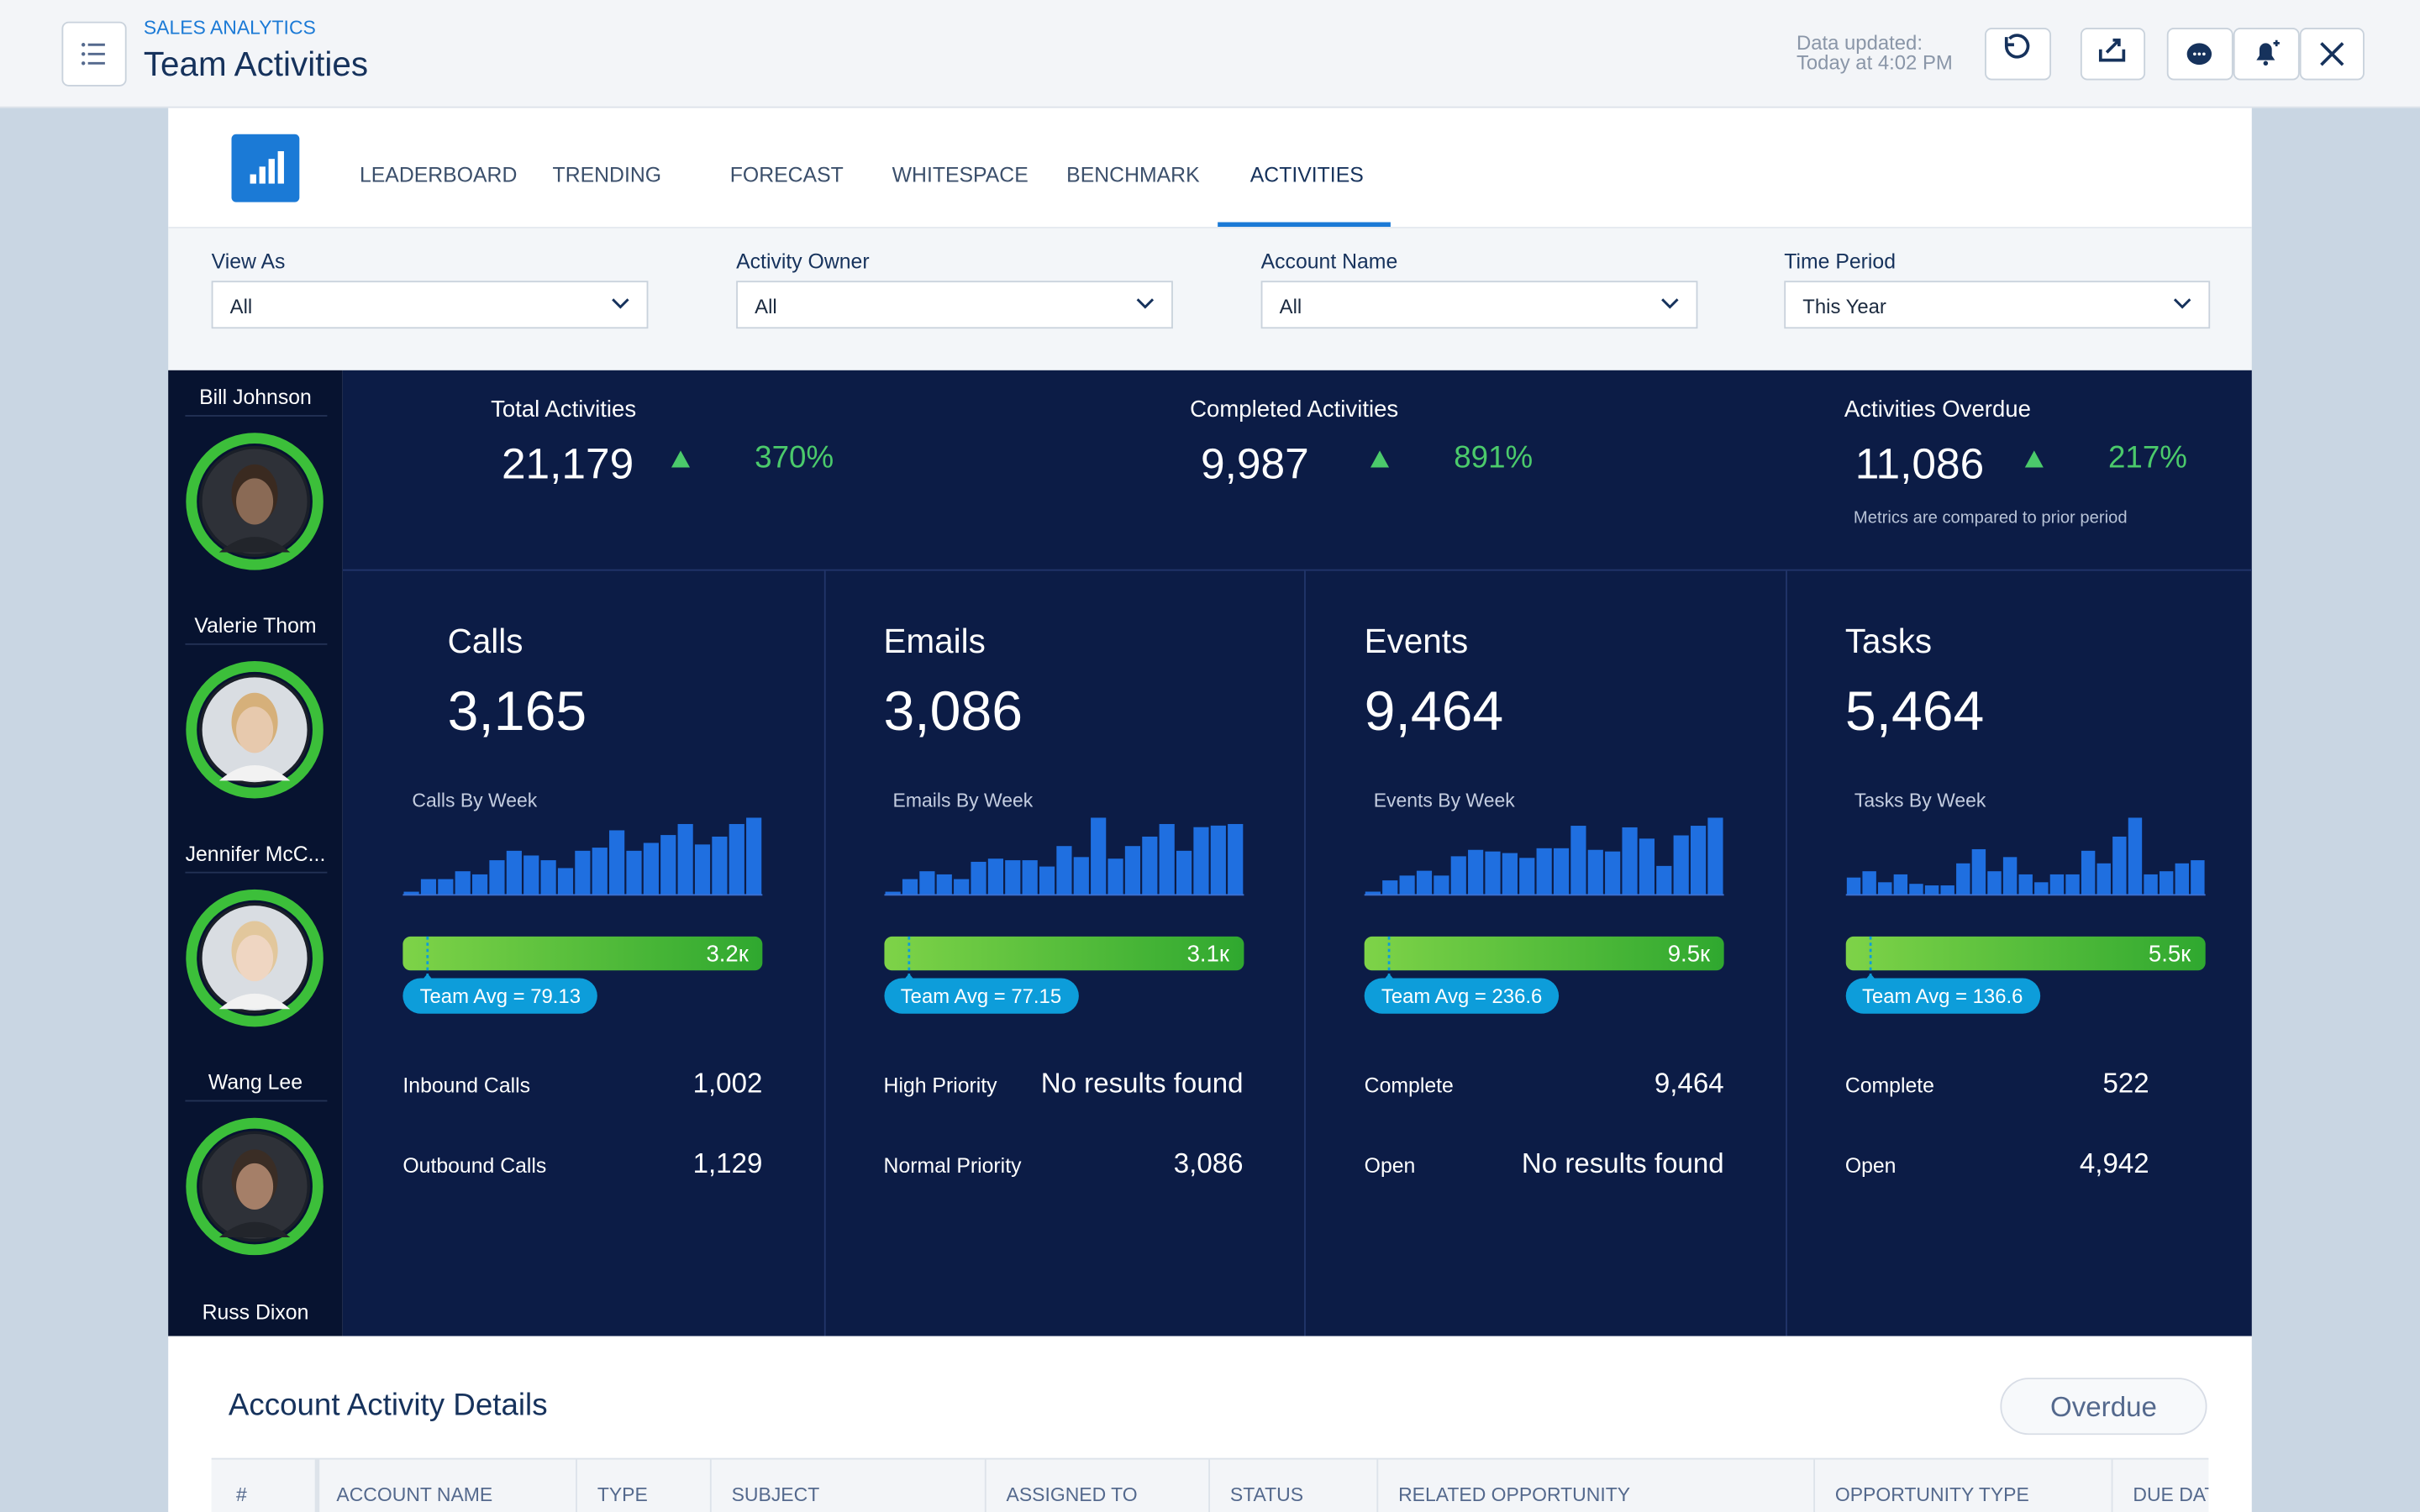 This screenshot has width=2420, height=1512. What do you see at coordinates (1888, 641) in the screenshot?
I see `card-title: Tasks` at bounding box center [1888, 641].